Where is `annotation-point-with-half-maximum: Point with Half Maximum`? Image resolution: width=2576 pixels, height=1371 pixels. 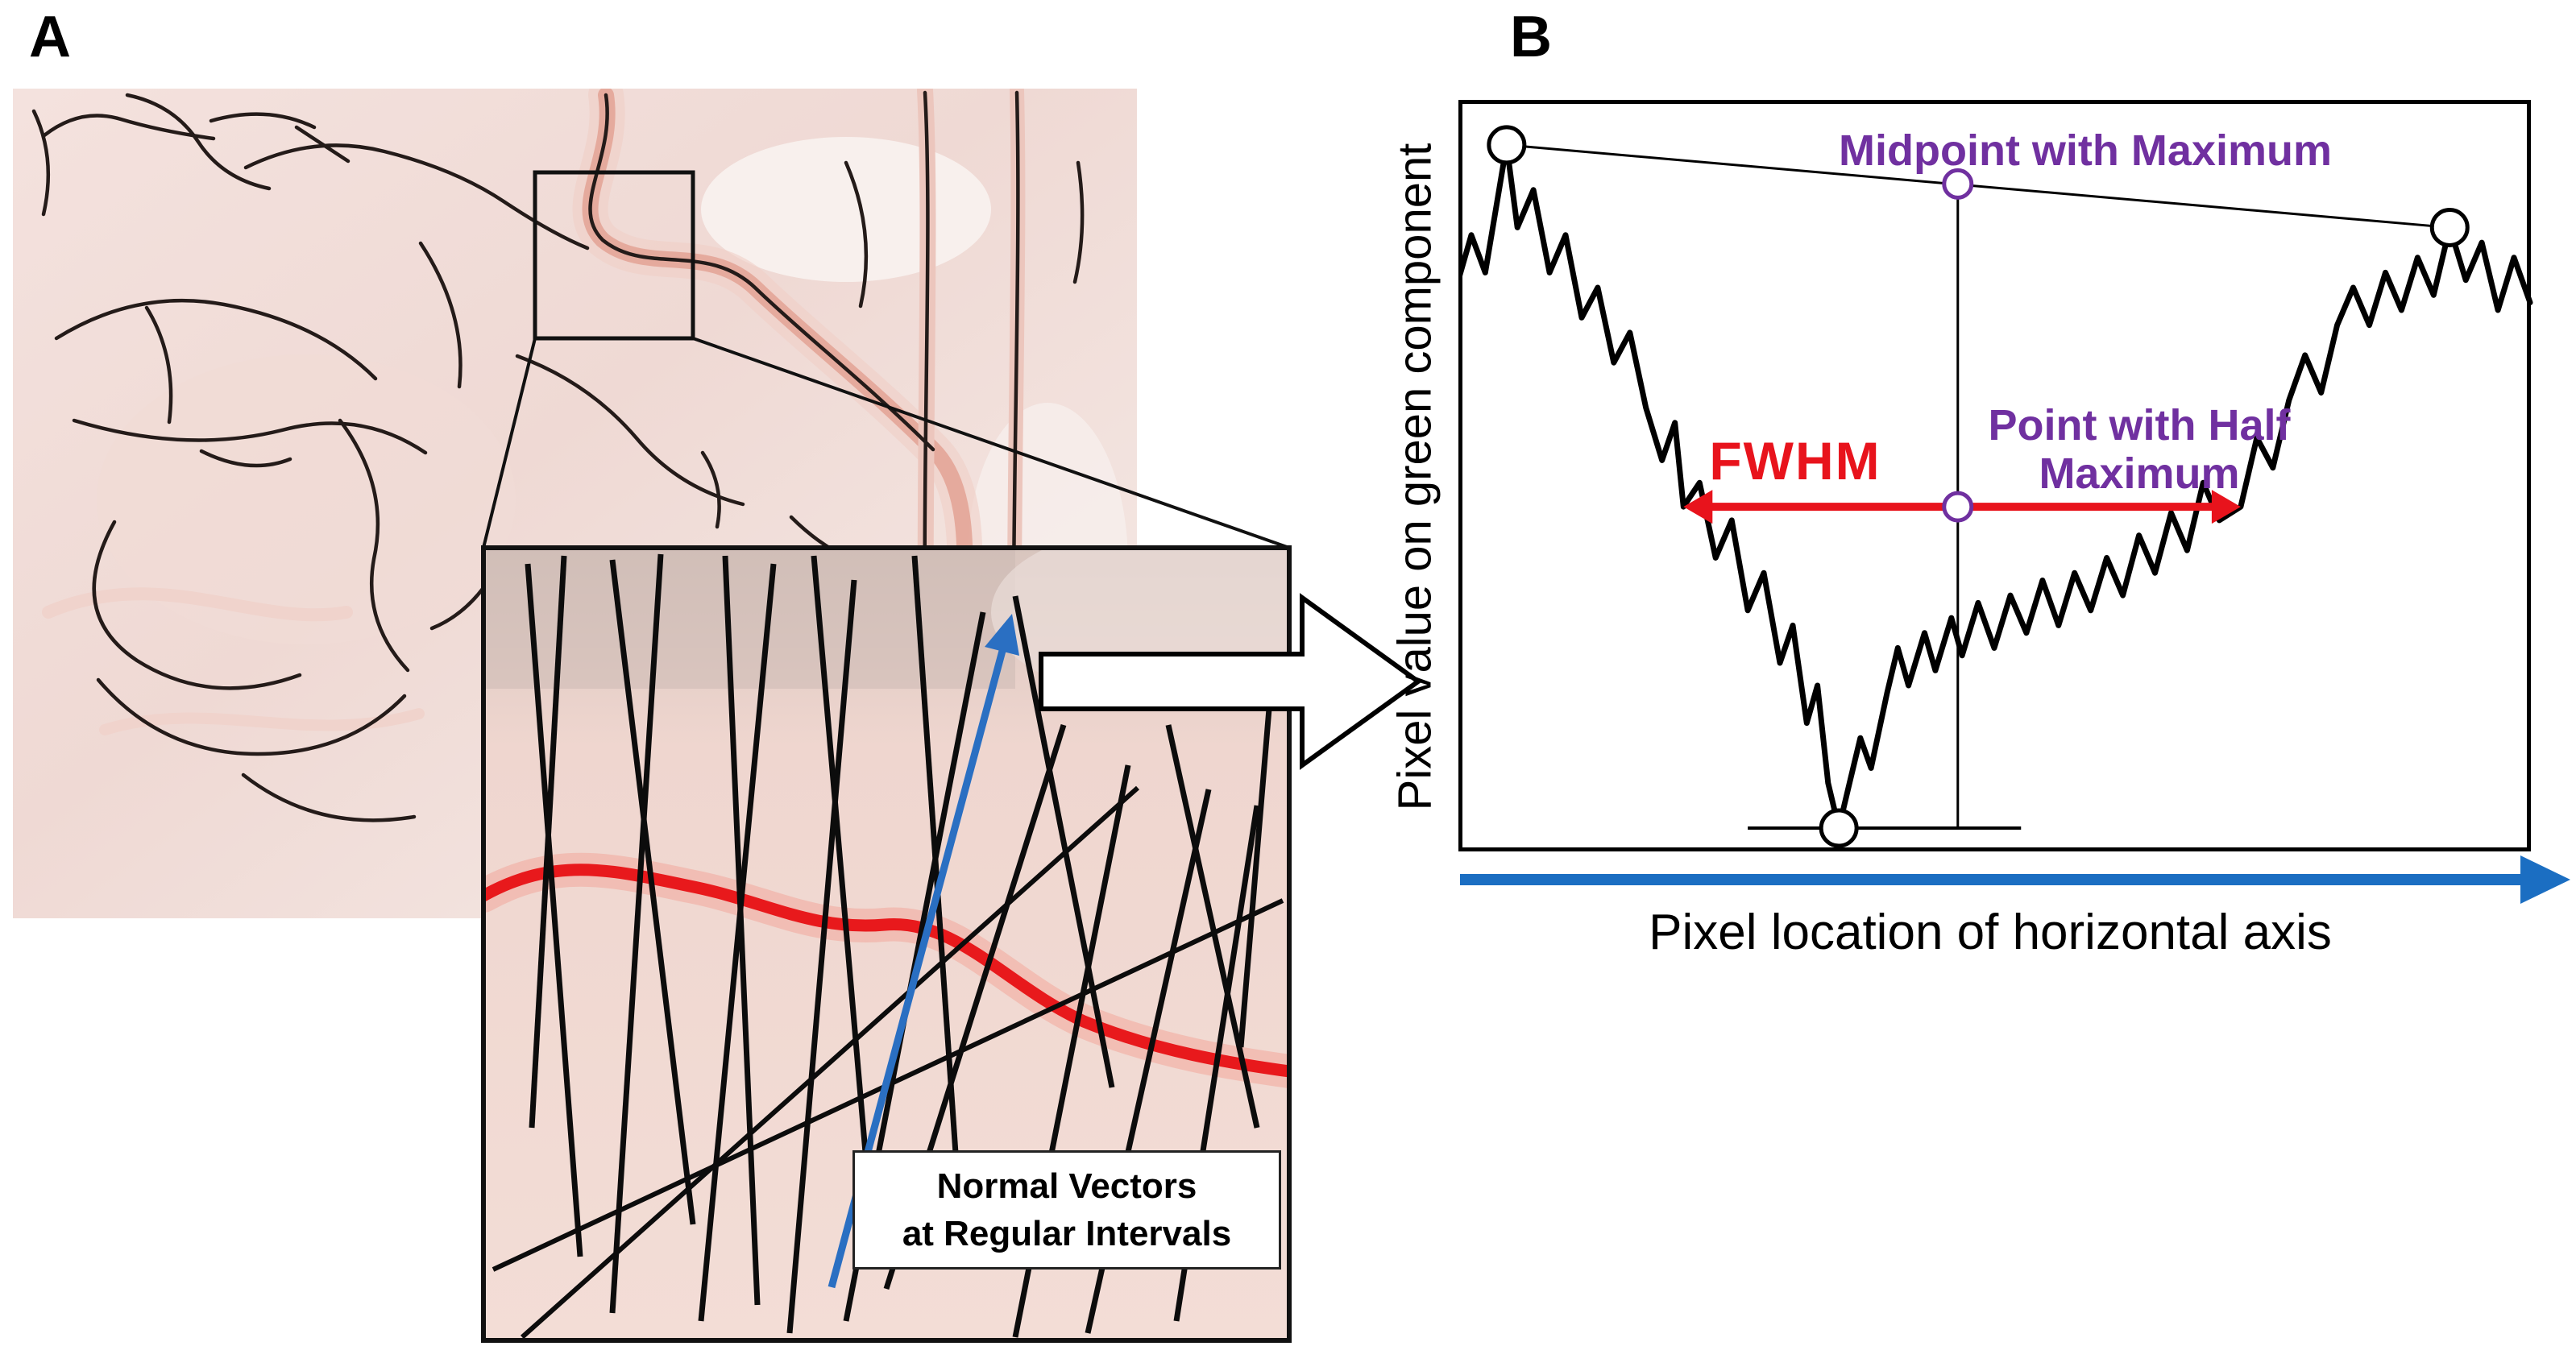
annotation-point-with-half-maximum: Point with Half Maximum is located at coordinates (2140, 450).